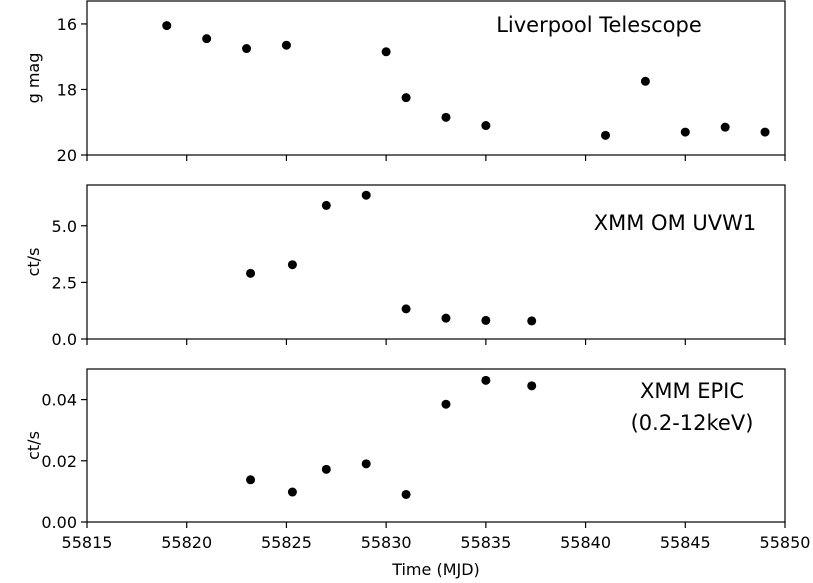 This screenshot has height=583, width=813. Describe the element at coordinates (64, 282) in the screenshot. I see `y-tick-label: 2.5` at that location.